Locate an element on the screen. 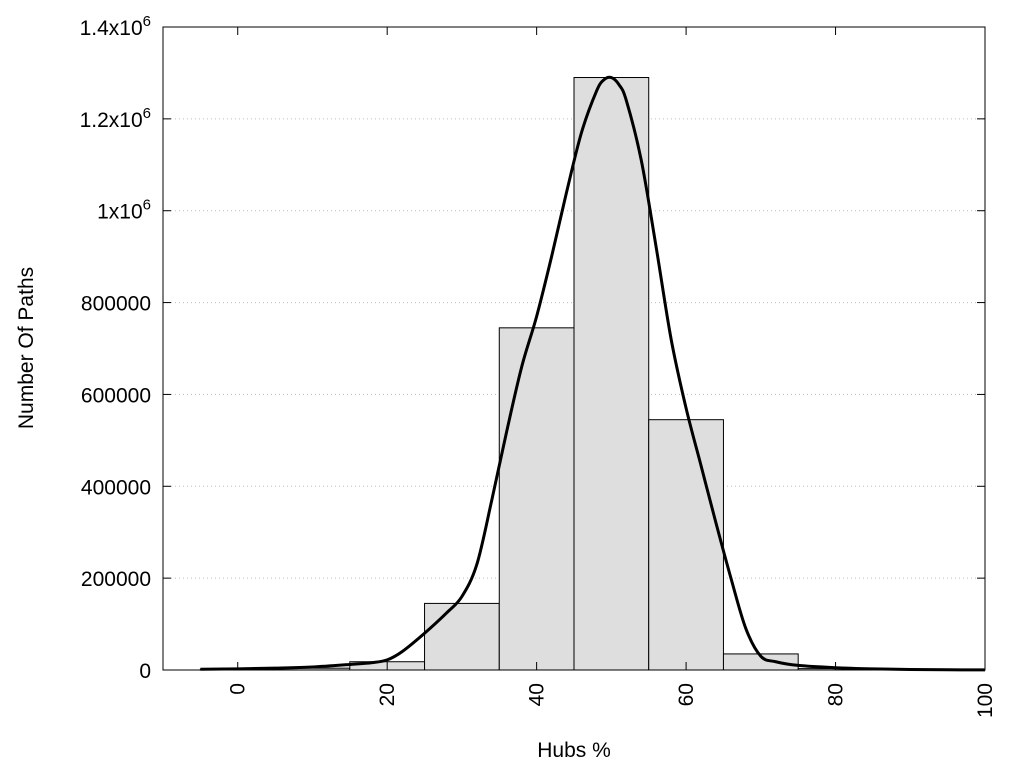 This screenshot has width=1024, height=768. y-tick-label: 400000 is located at coordinates (116, 487).